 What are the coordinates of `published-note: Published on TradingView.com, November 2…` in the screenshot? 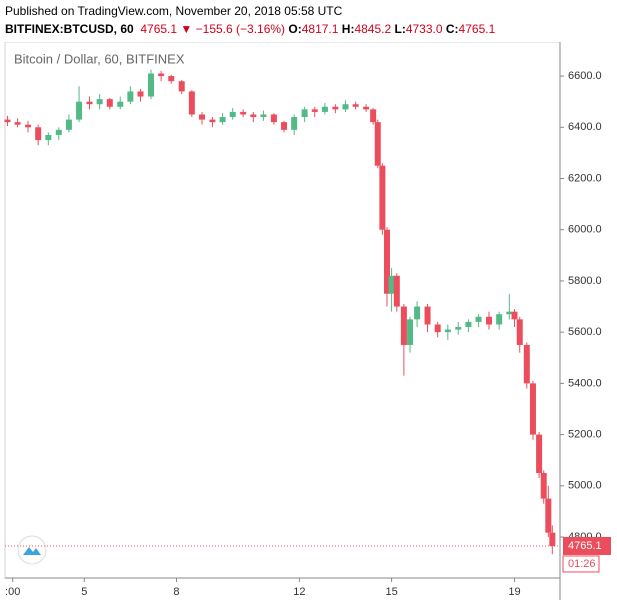 It's located at (174, 11).